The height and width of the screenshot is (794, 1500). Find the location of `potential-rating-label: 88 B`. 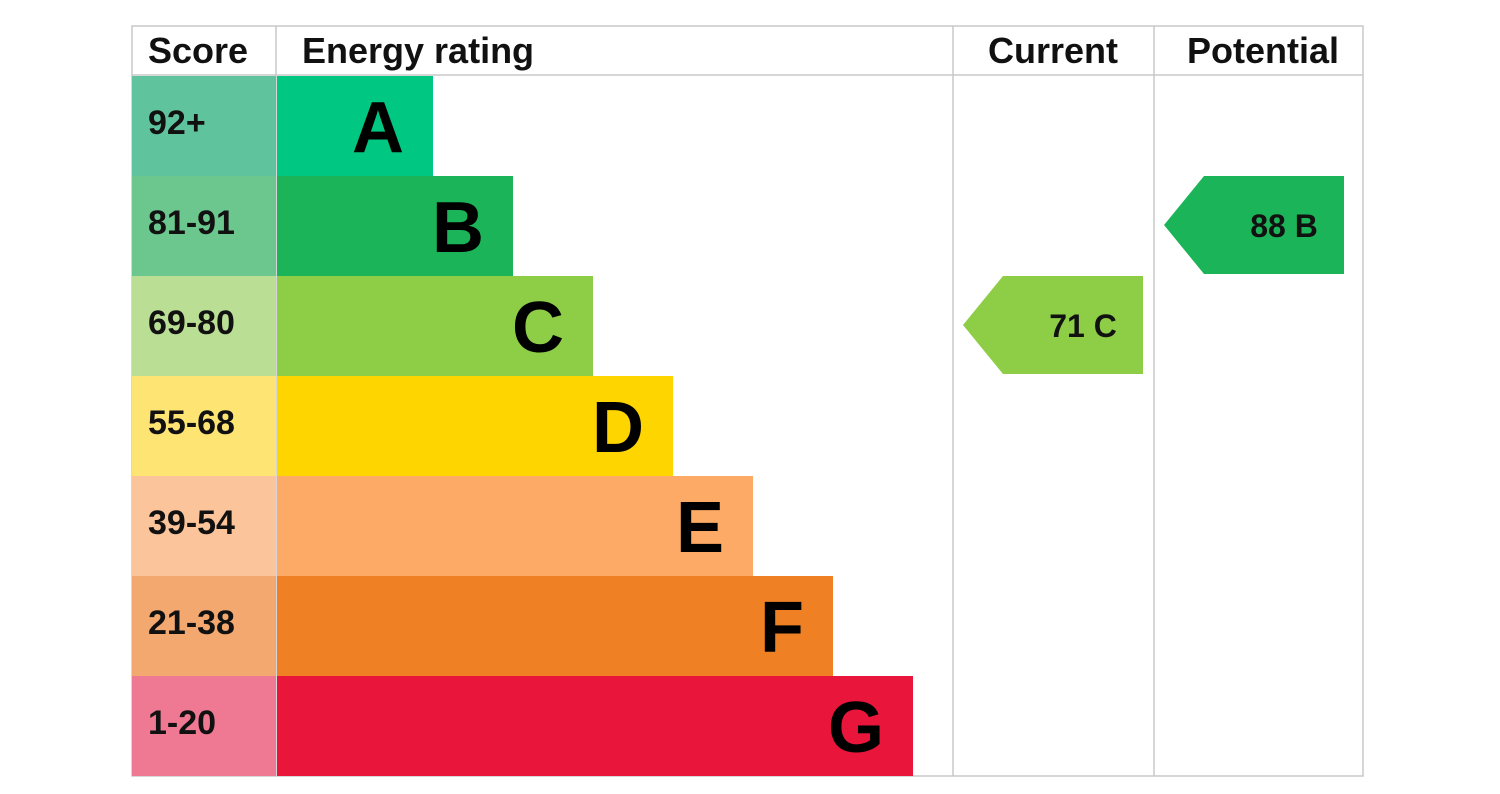

potential-rating-label: 88 B is located at coordinates (1284, 226).